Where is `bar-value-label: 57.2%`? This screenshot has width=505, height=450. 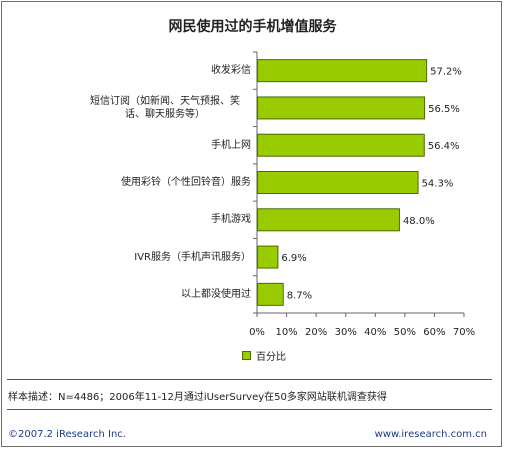 bar-value-label: 57.2% is located at coordinates (446, 72).